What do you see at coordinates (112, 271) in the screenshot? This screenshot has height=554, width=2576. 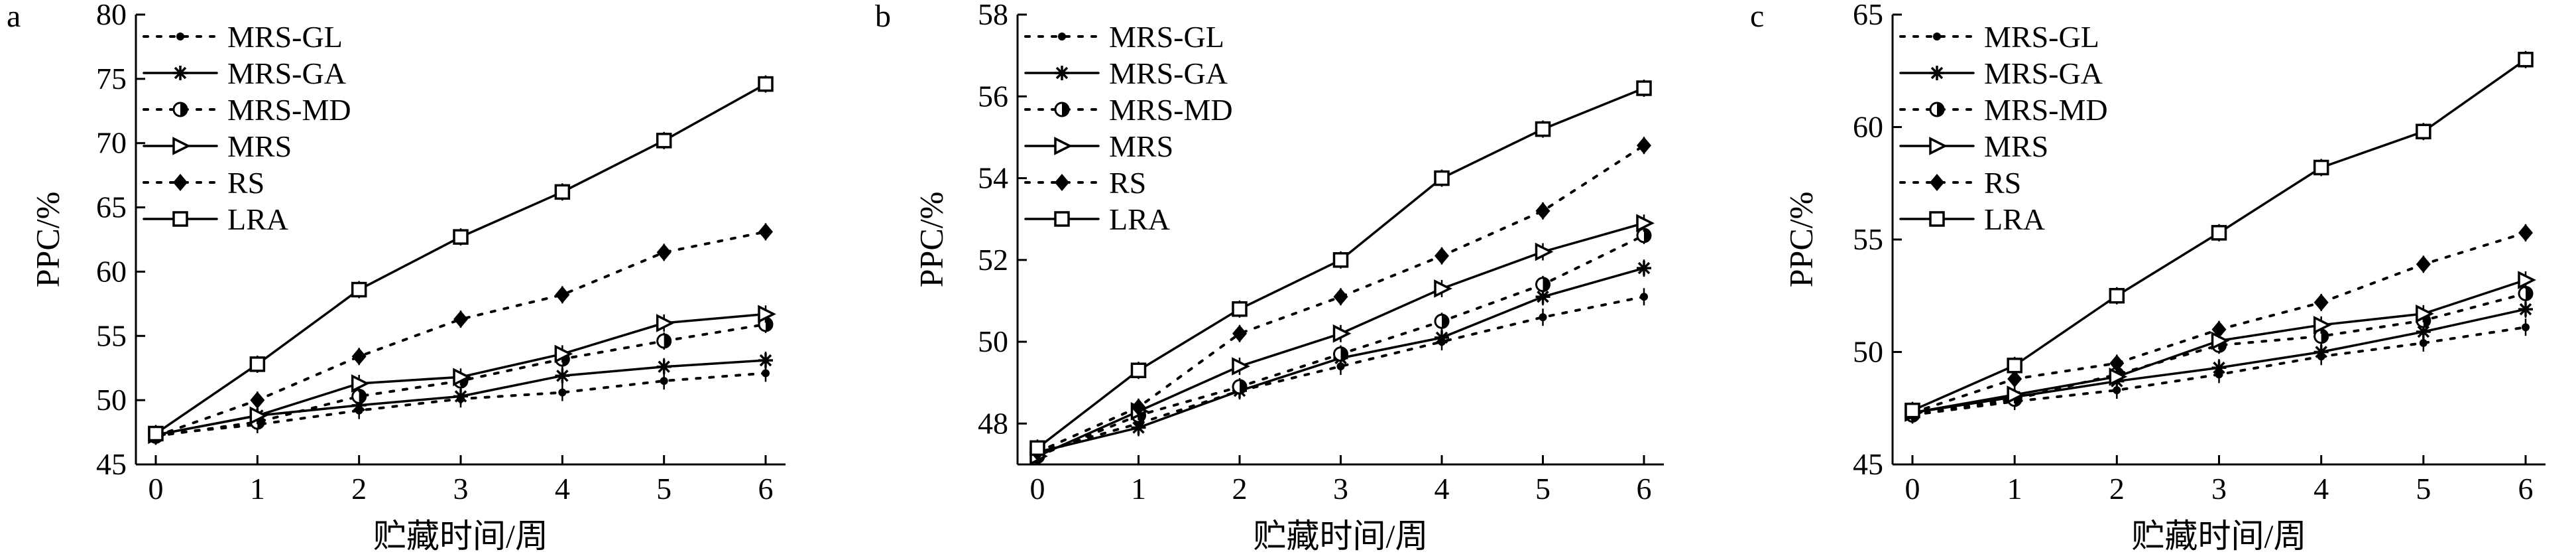 I see `y-tick-label: 60` at bounding box center [112, 271].